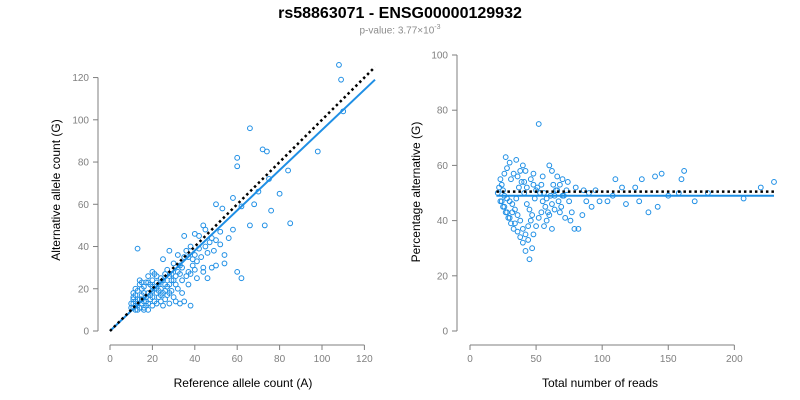 The width and height of the screenshot is (800, 400). What do you see at coordinates (443, 166) in the screenshot?
I see `right-y-tick-label: 60` at bounding box center [443, 166].